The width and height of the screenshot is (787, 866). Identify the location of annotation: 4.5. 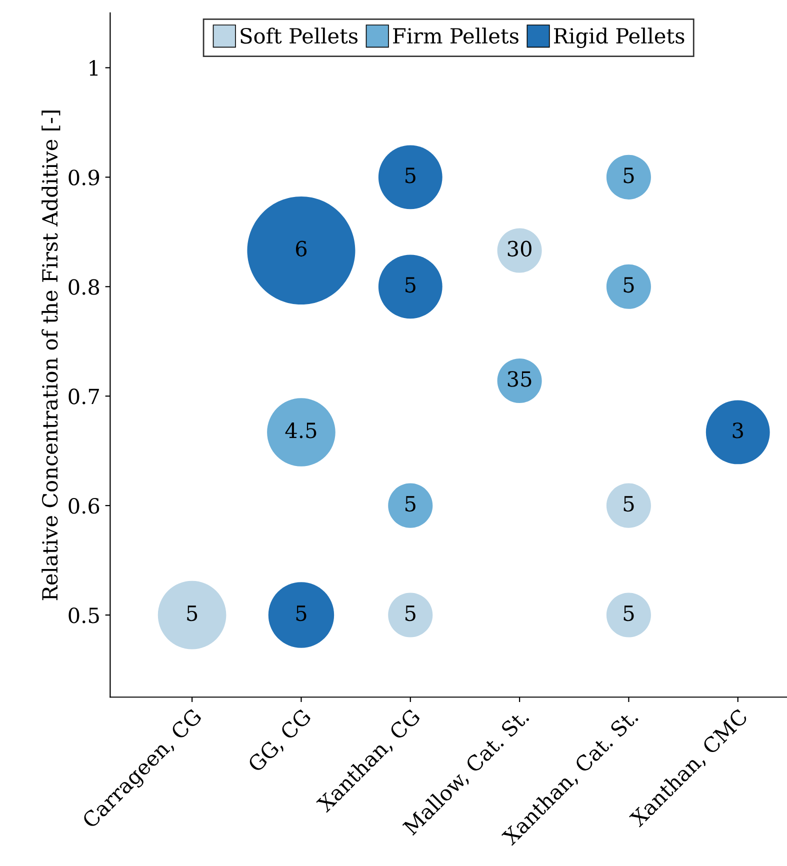
(300, 430).